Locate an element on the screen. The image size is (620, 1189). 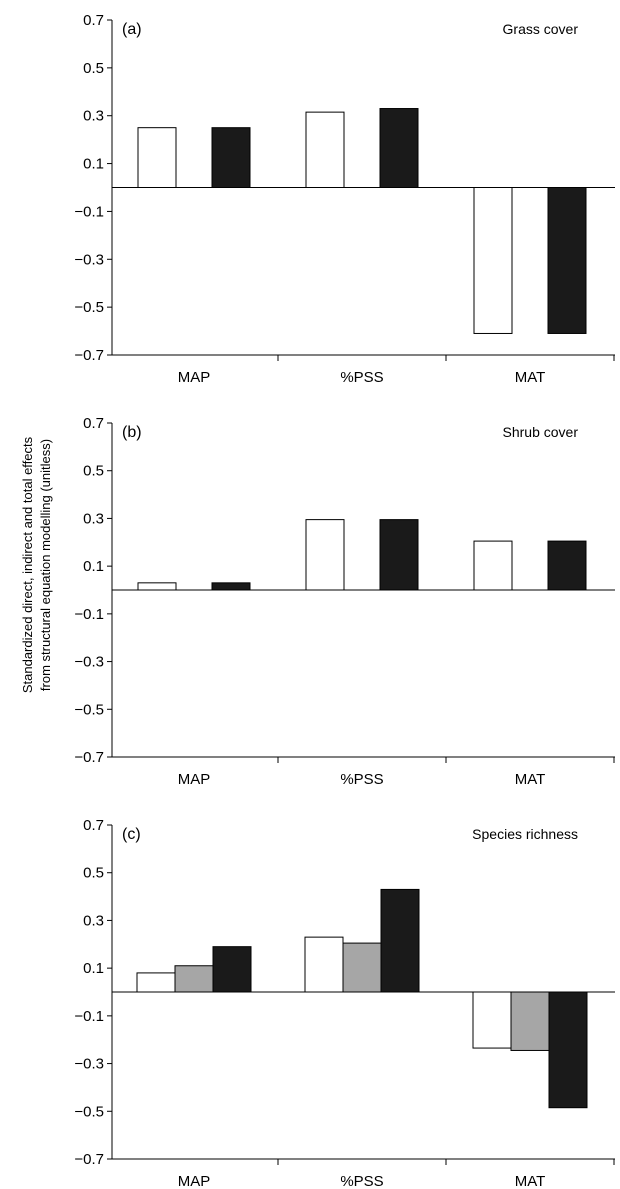
panel-title: Grass cover is located at coordinates (541, 29).